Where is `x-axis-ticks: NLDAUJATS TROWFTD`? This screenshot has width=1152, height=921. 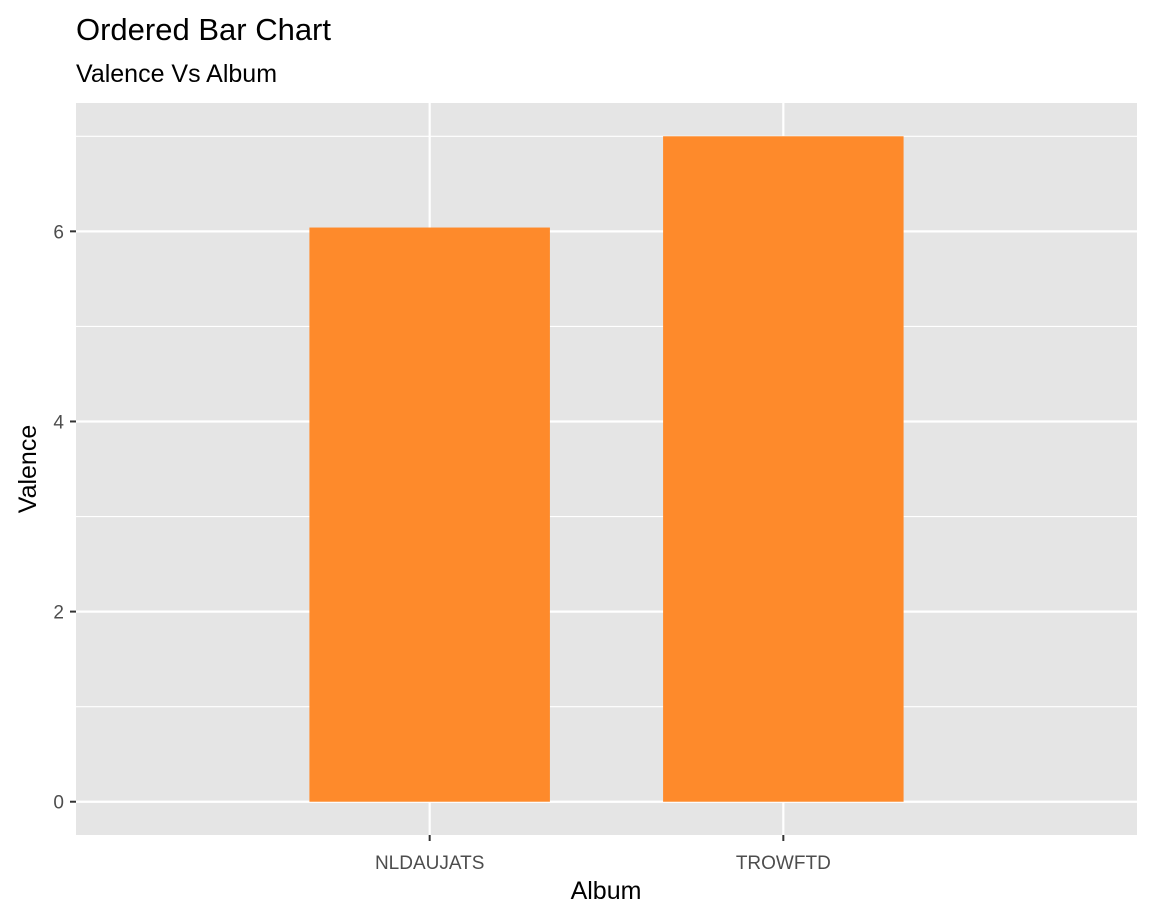
x-axis-ticks: NLDAUJATS TROWFTD is located at coordinates (603, 854).